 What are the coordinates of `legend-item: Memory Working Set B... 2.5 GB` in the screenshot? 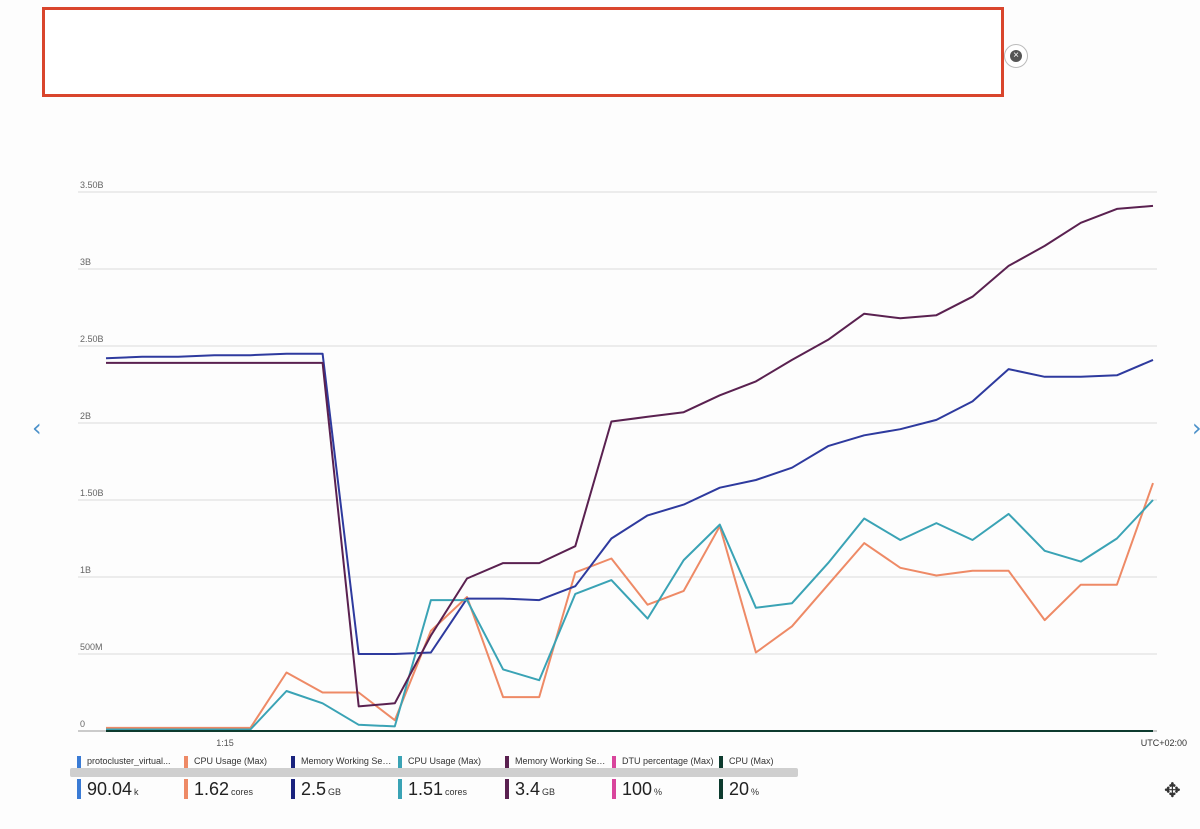 It's located at (340, 782).